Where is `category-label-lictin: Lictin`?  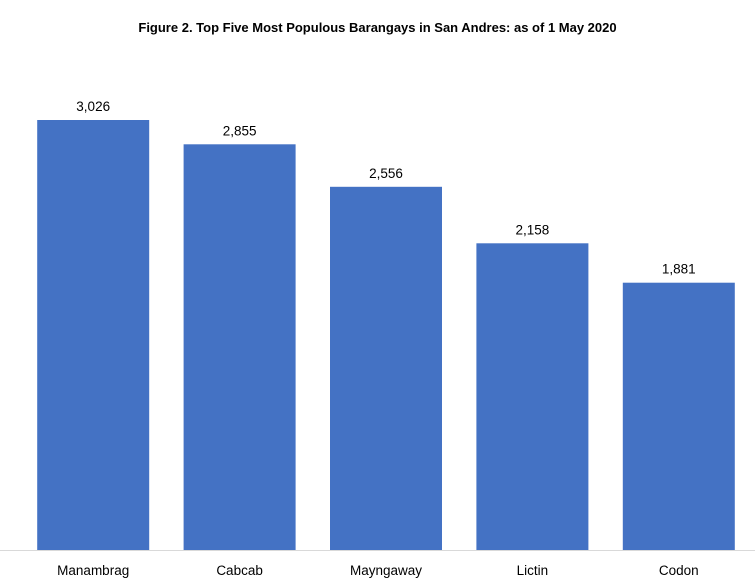
category-label-lictin: Lictin is located at coordinates (533, 570).